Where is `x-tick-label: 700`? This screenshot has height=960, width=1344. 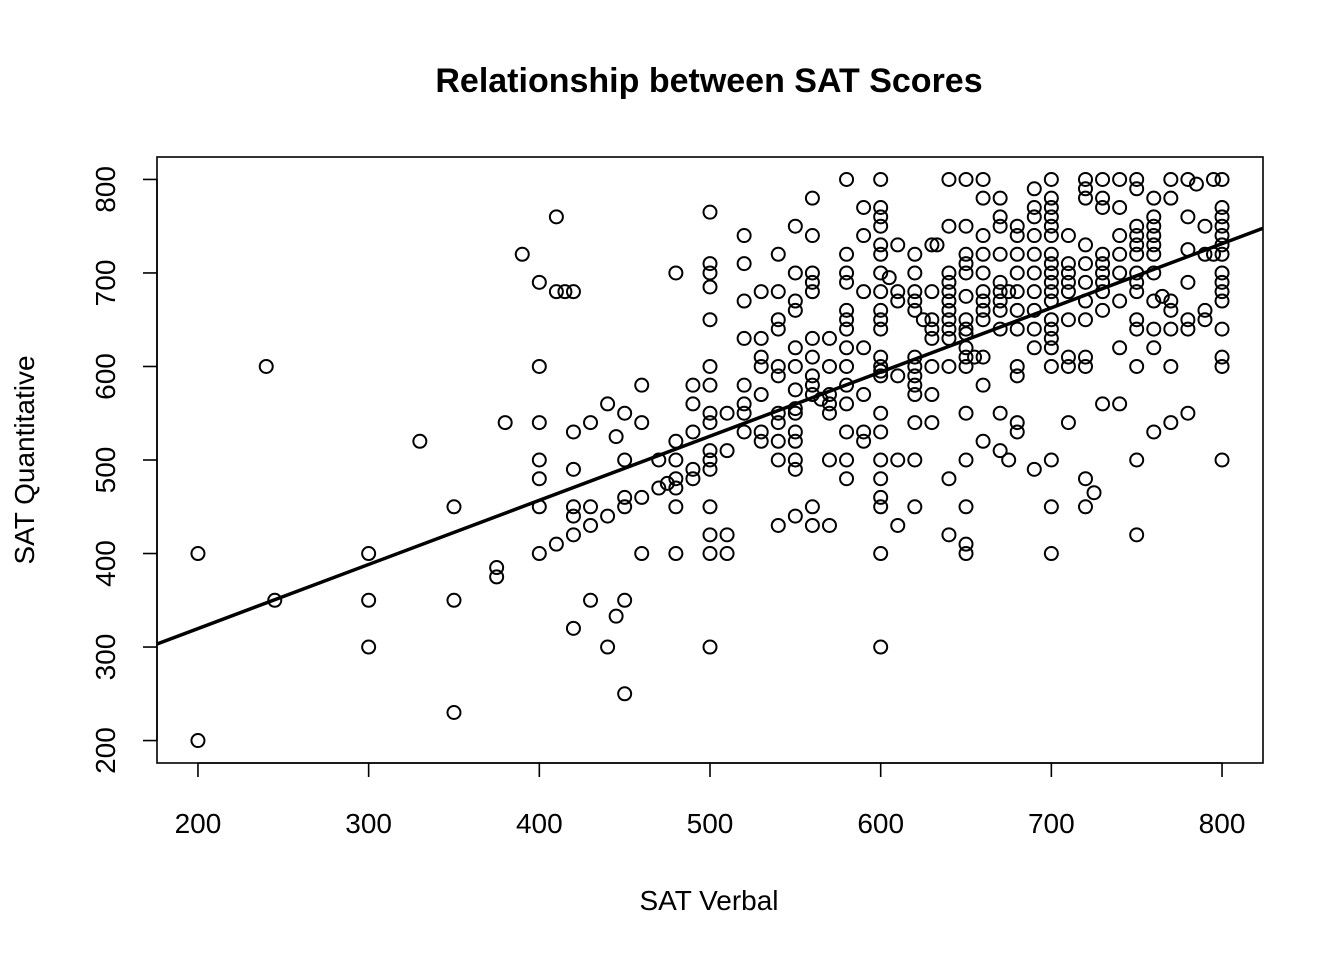
x-tick-label: 700 is located at coordinates (1051, 823).